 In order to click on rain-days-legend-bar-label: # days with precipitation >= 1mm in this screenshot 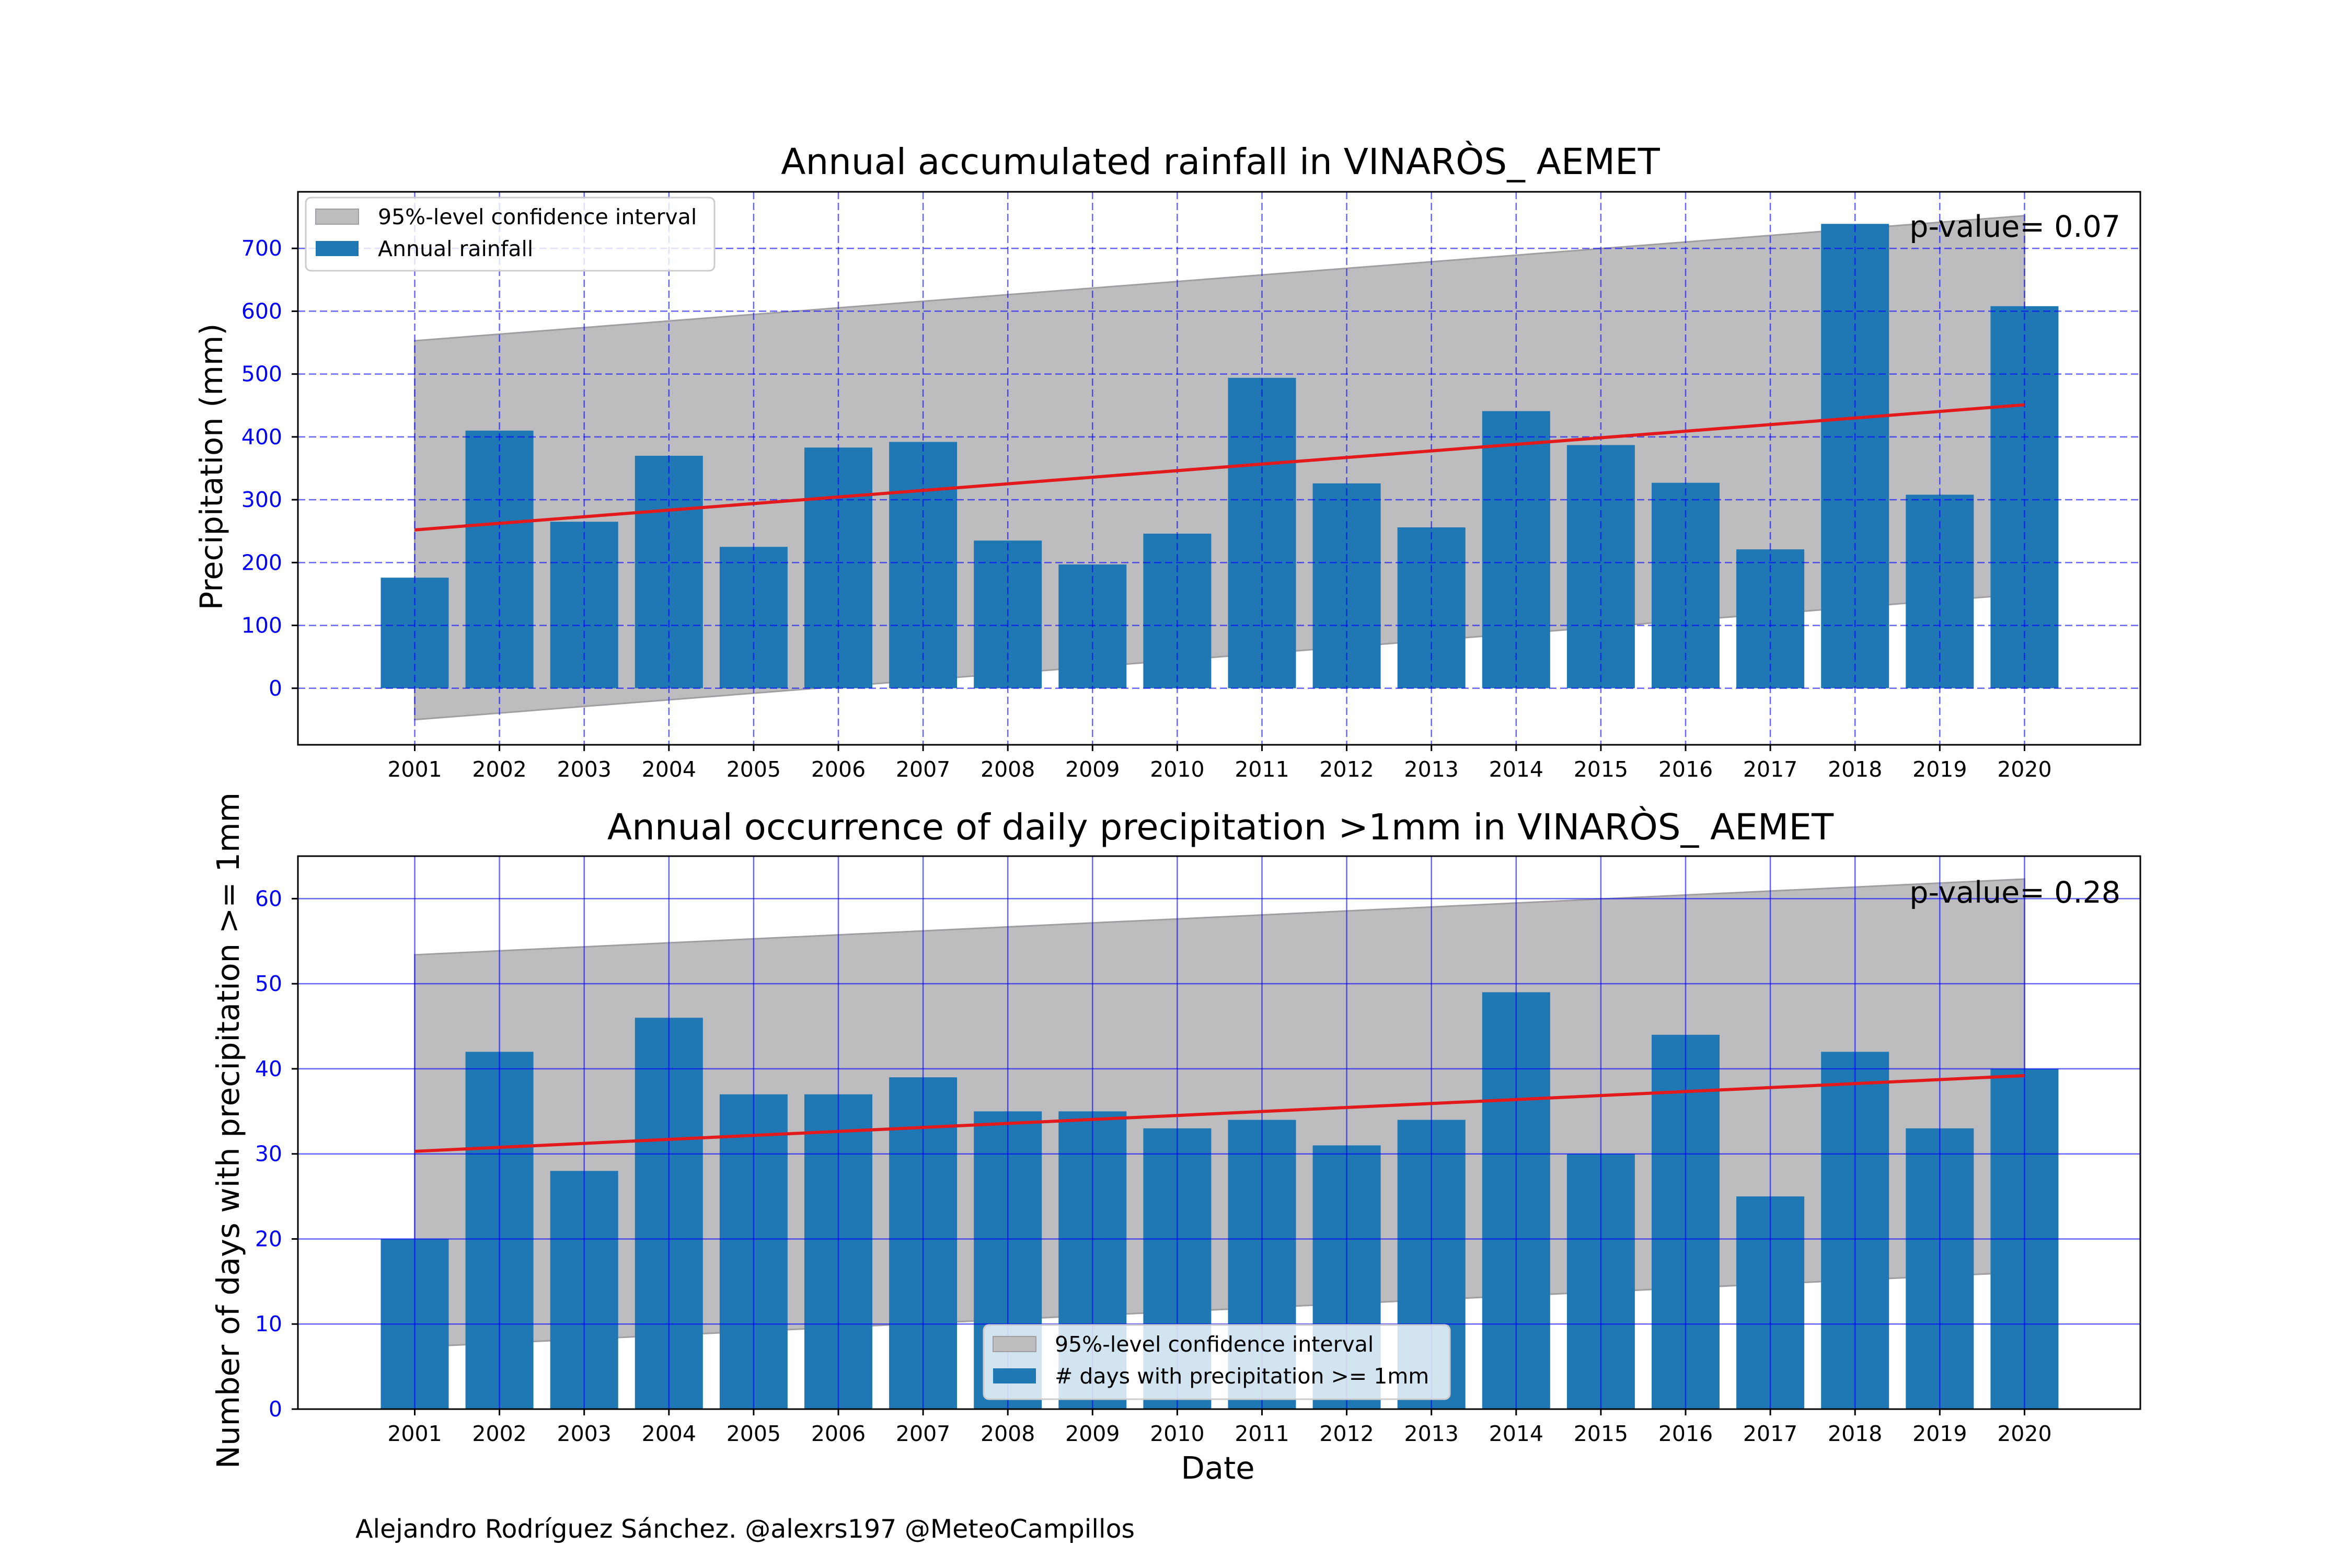, I will do `click(1242, 1376)`.